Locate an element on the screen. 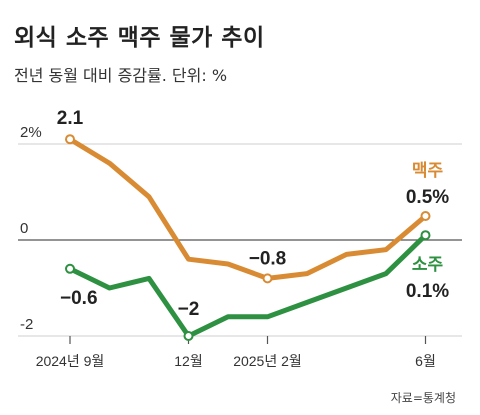 The width and height of the screenshot is (480, 415). x-tick-label: 12월 is located at coordinates (188, 361).